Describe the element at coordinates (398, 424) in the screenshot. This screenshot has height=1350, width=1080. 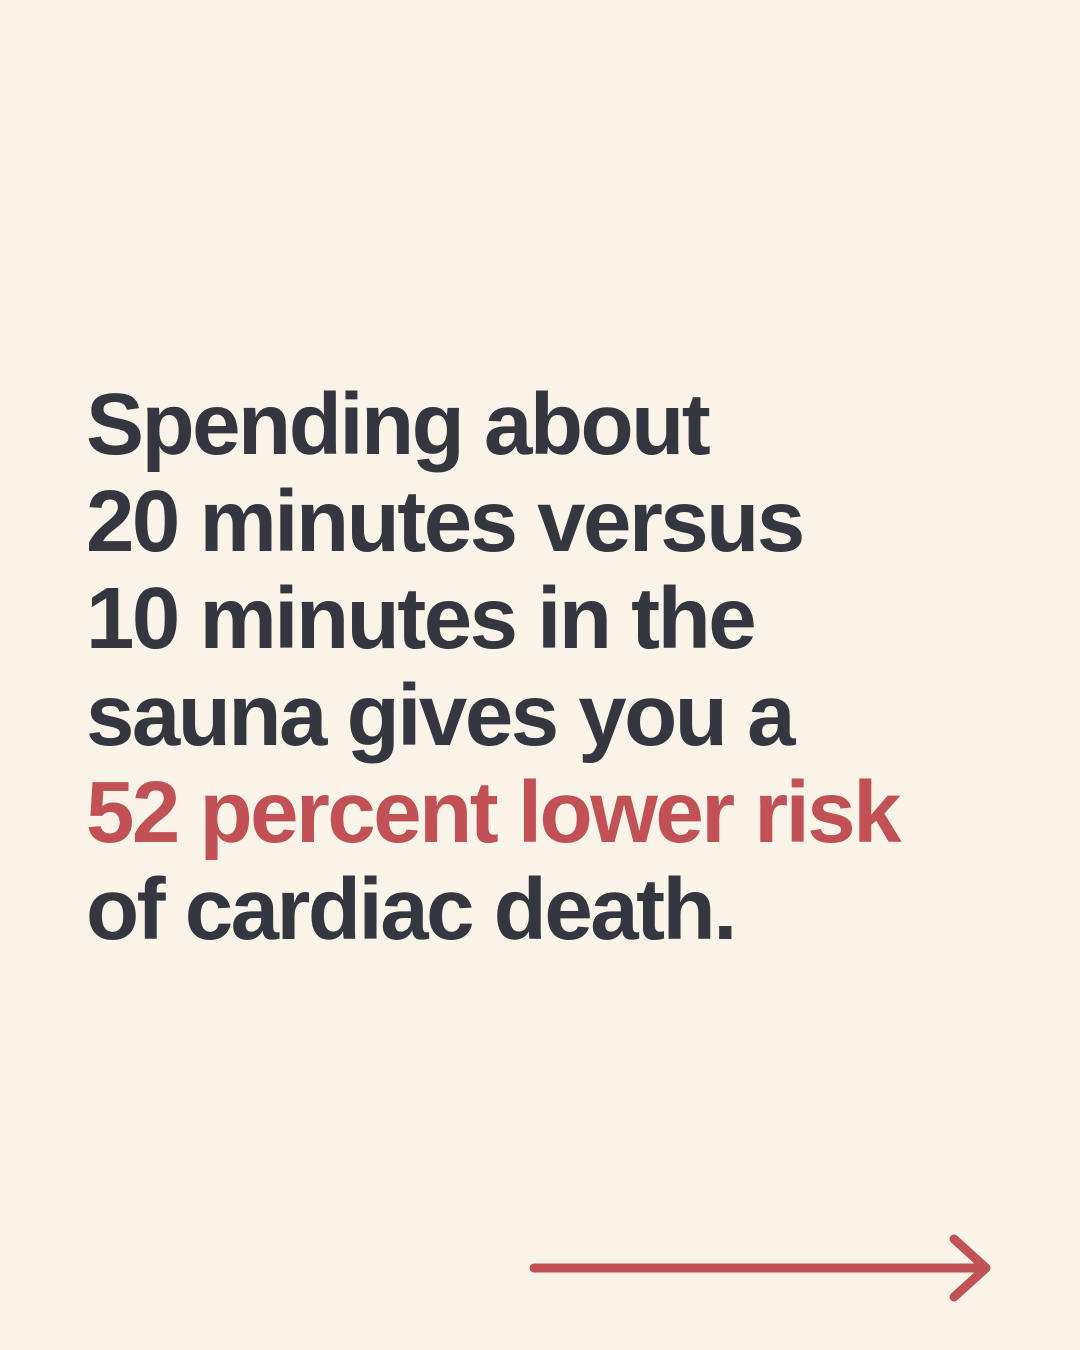
I see `headline-line-1: Spending about` at that location.